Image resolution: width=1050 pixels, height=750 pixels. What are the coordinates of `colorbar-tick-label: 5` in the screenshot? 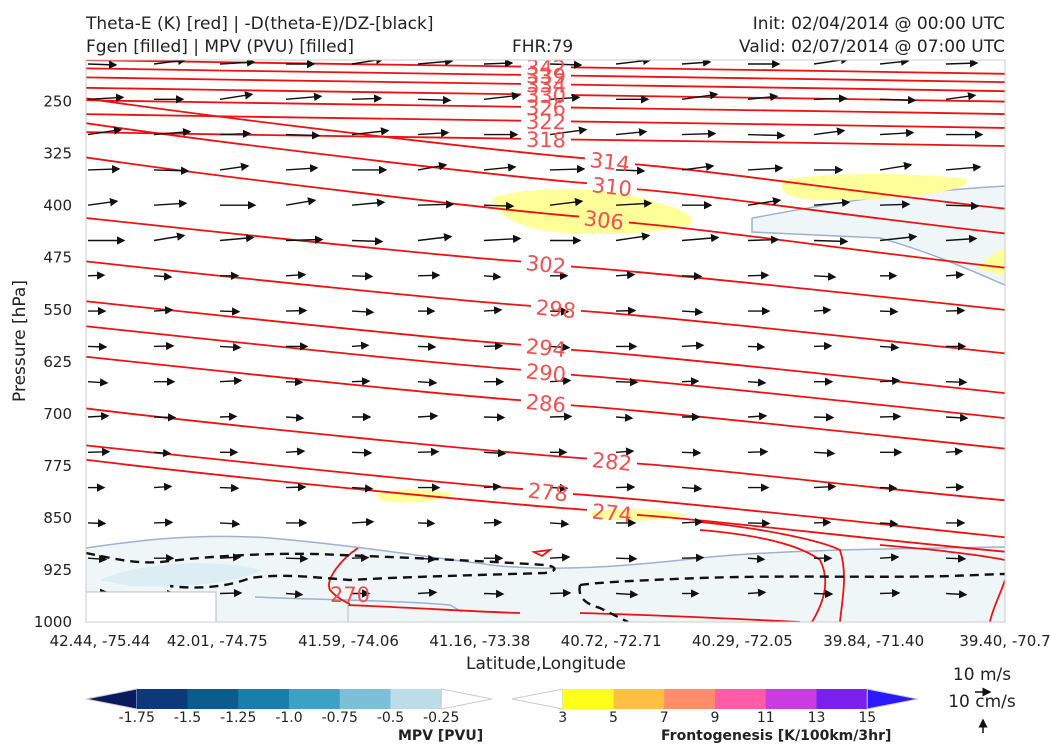 It's located at (613, 718).